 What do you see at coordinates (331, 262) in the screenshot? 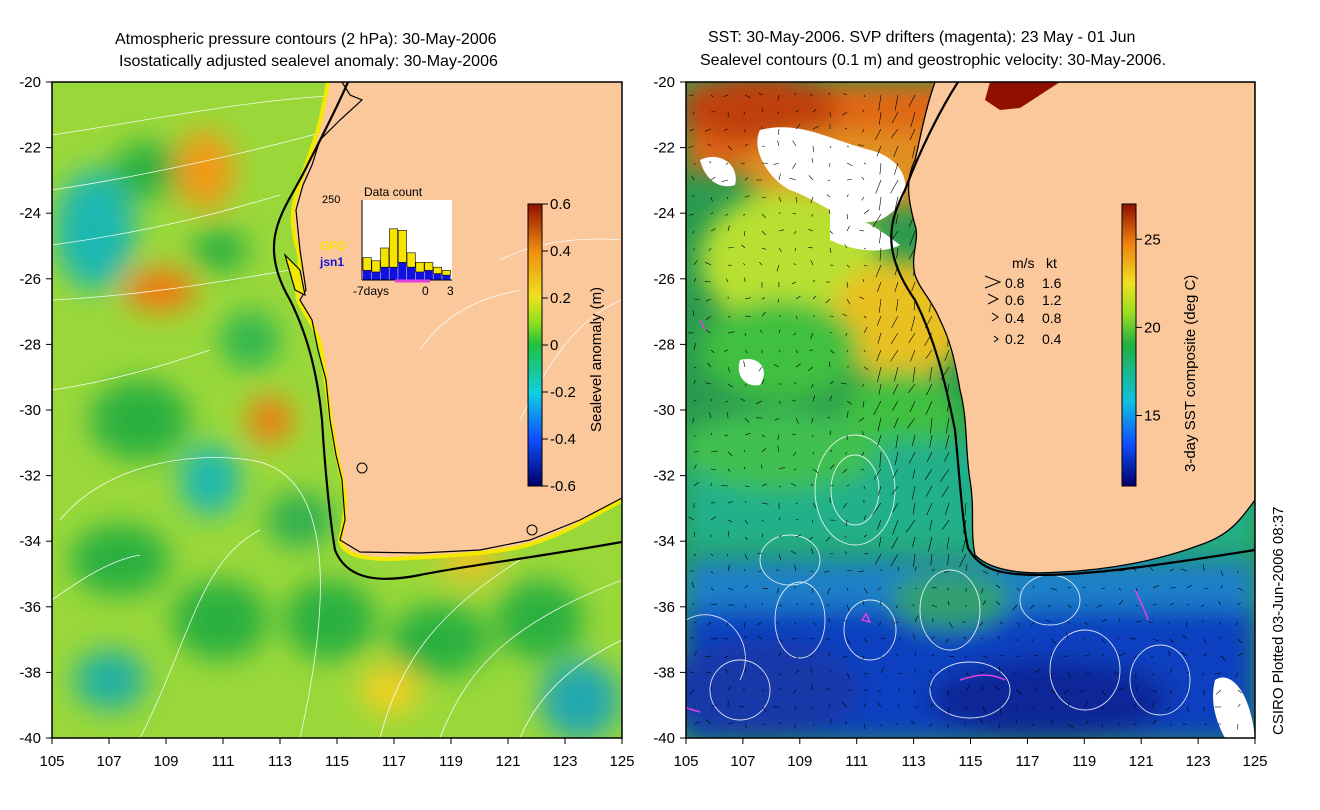
I see `inset-legend-jsn1: jsn1` at bounding box center [331, 262].